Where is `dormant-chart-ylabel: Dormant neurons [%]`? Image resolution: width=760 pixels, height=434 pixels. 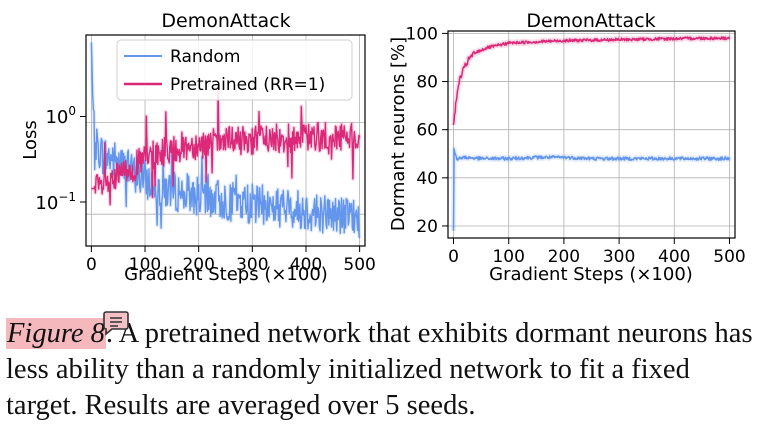
dormant-chart-ylabel: Dormant neurons [%] is located at coordinates (398, 134).